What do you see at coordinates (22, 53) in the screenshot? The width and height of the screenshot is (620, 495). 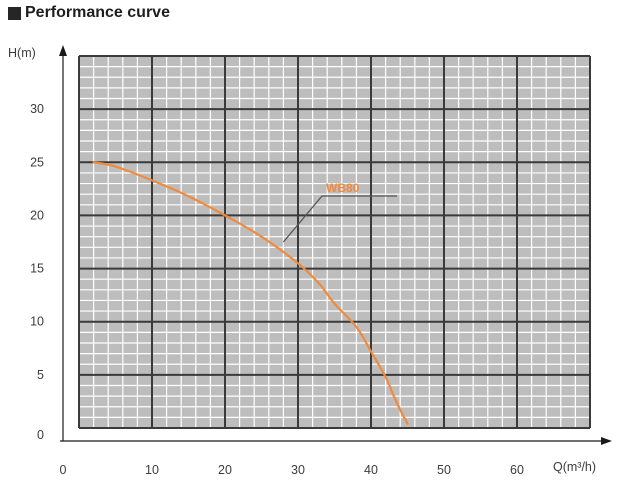 I see `y-axis-title: H(m)` at bounding box center [22, 53].